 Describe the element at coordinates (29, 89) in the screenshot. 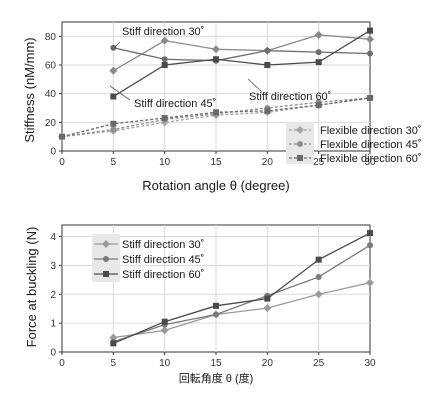

I see `y-axis-title: Stiffness (nM/mm)` at that location.